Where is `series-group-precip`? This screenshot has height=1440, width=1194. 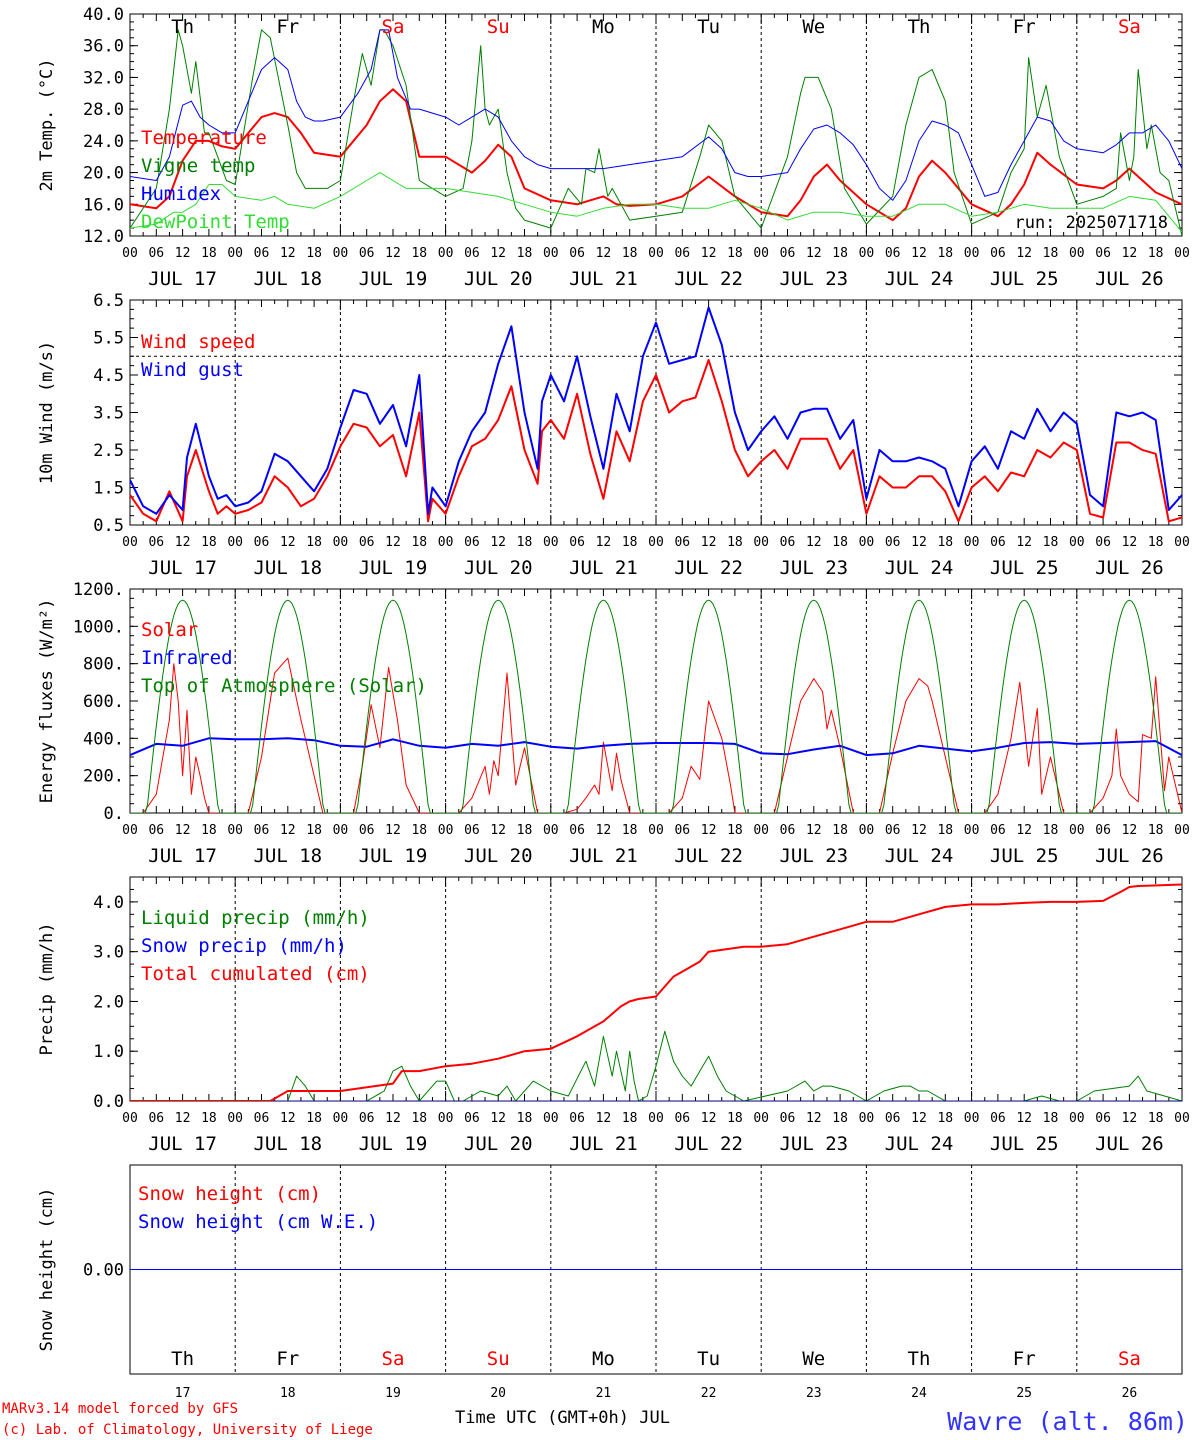 series-group-precip is located at coordinates (656, 992).